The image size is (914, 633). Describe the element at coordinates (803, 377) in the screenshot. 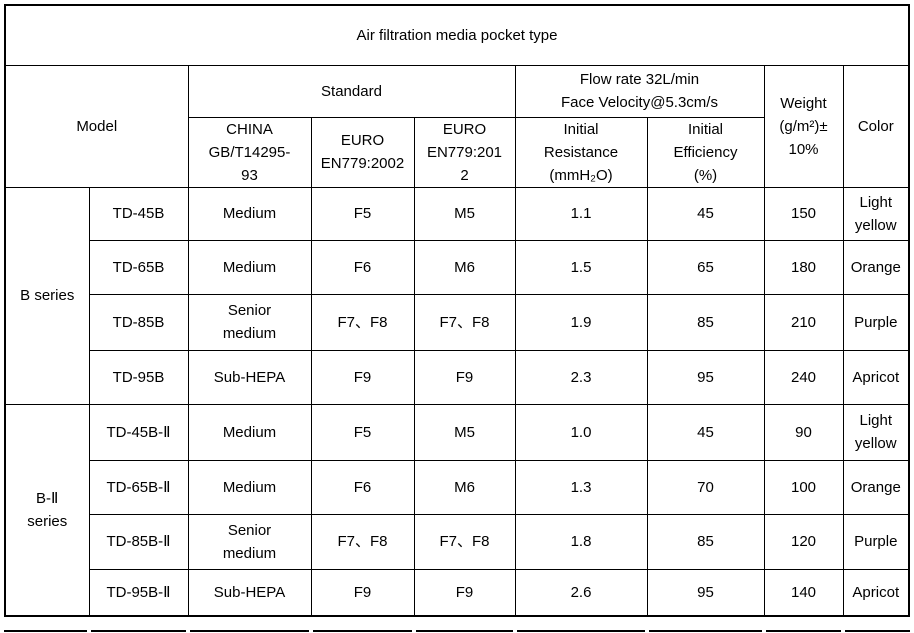

I see `cell-weight: 240` at that location.